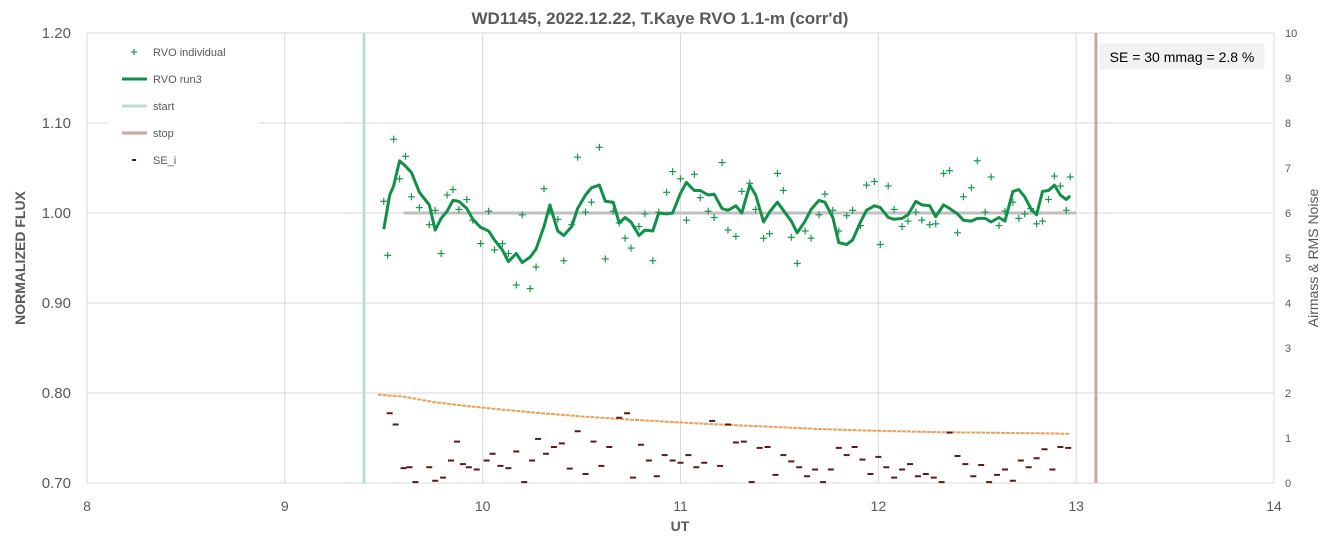  I want to click on legend: RVO individual RVO run3 start stop SE_i, so click(183, 108).